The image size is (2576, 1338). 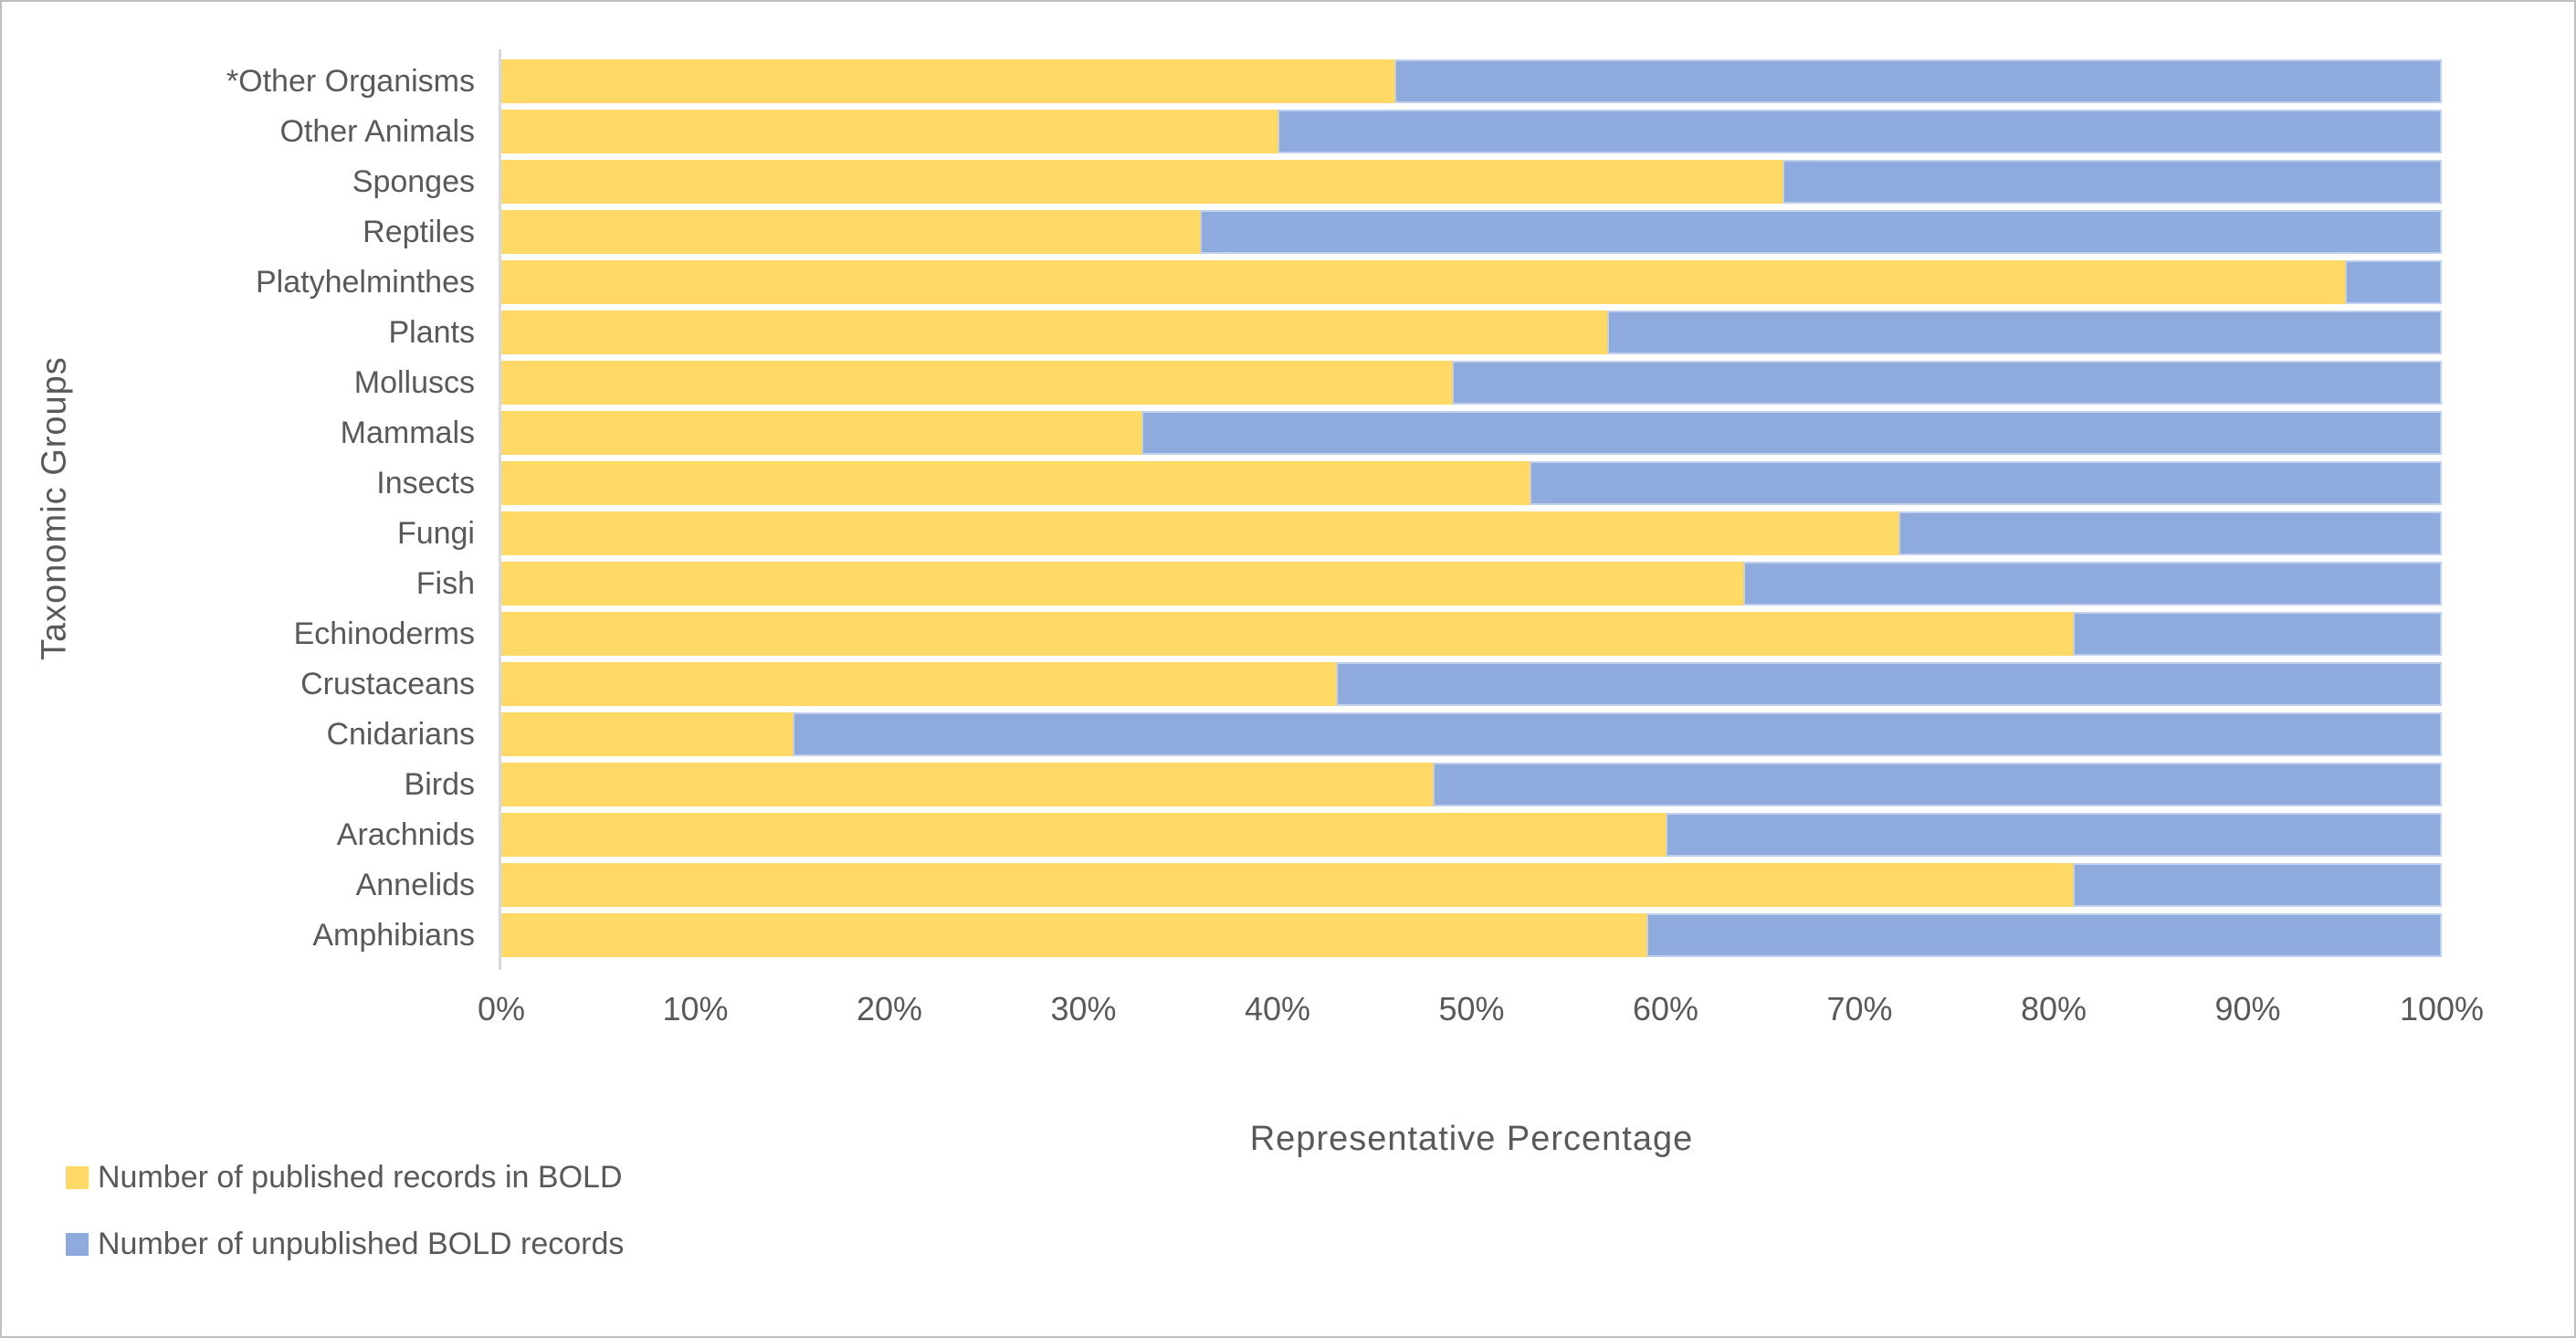 What do you see at coordinates (1277, 1008) in the screenshot?
I see `x-tick-label: 40%` at bounding box center [1277, 1008].